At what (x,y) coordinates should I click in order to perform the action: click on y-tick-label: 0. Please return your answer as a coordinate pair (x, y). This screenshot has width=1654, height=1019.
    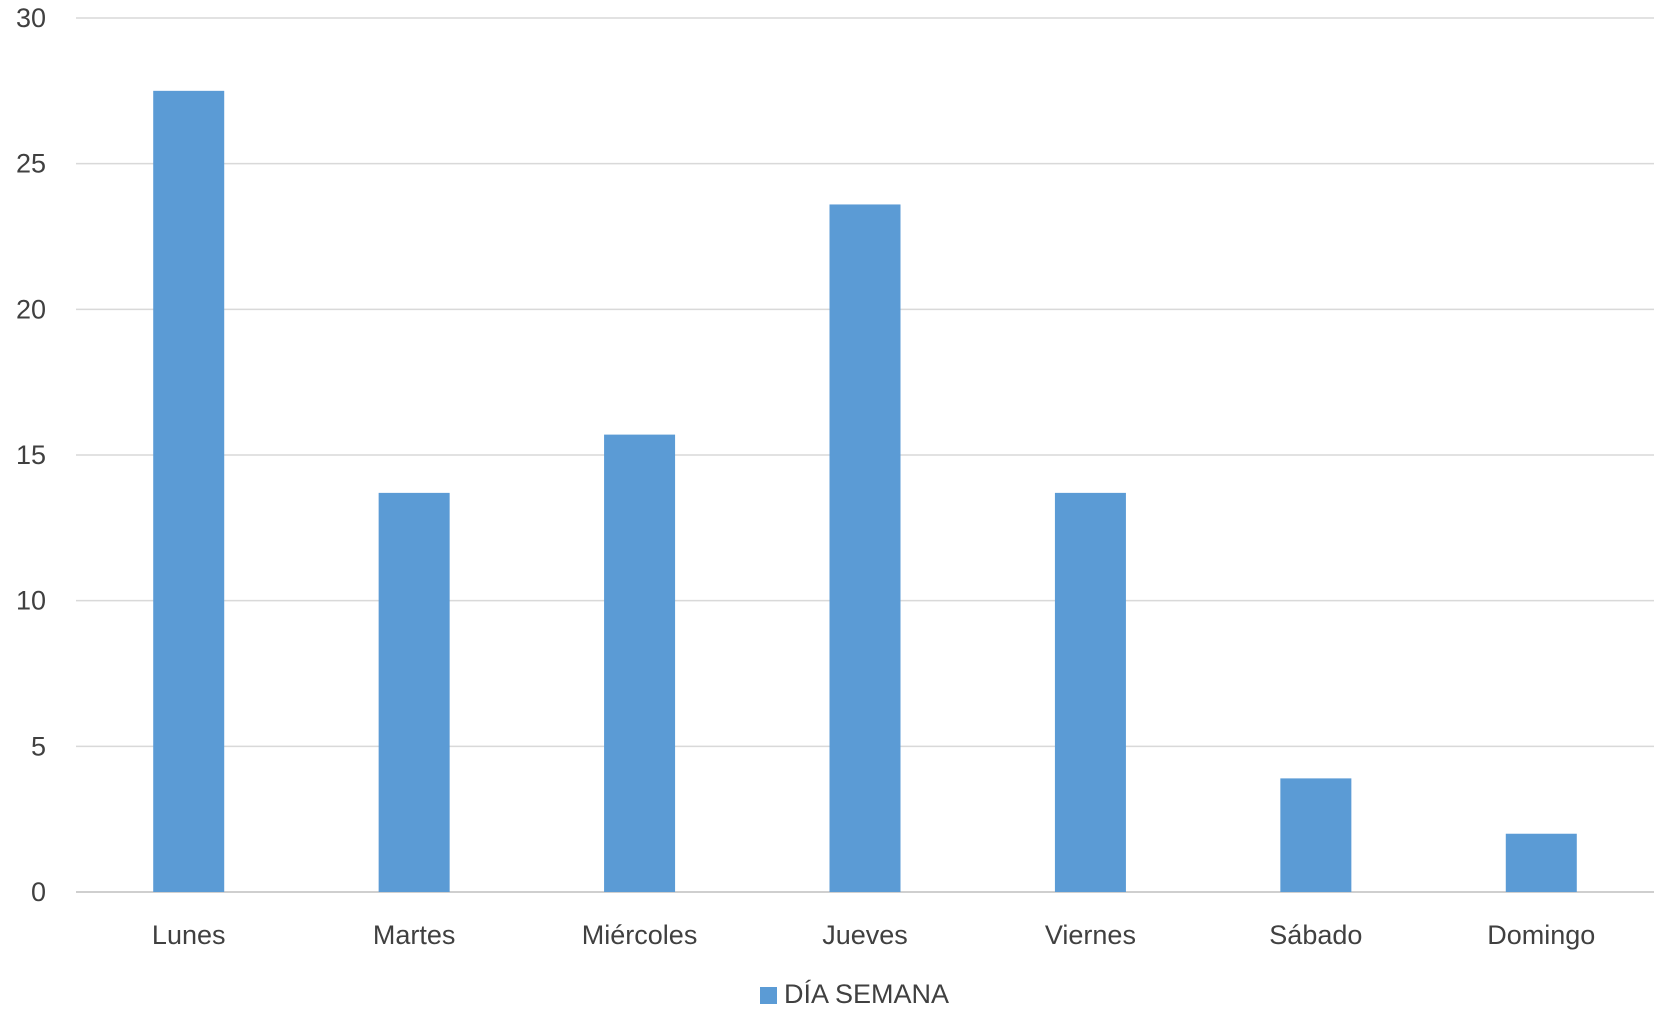
    Looking at the image, I should click on (38, 892).